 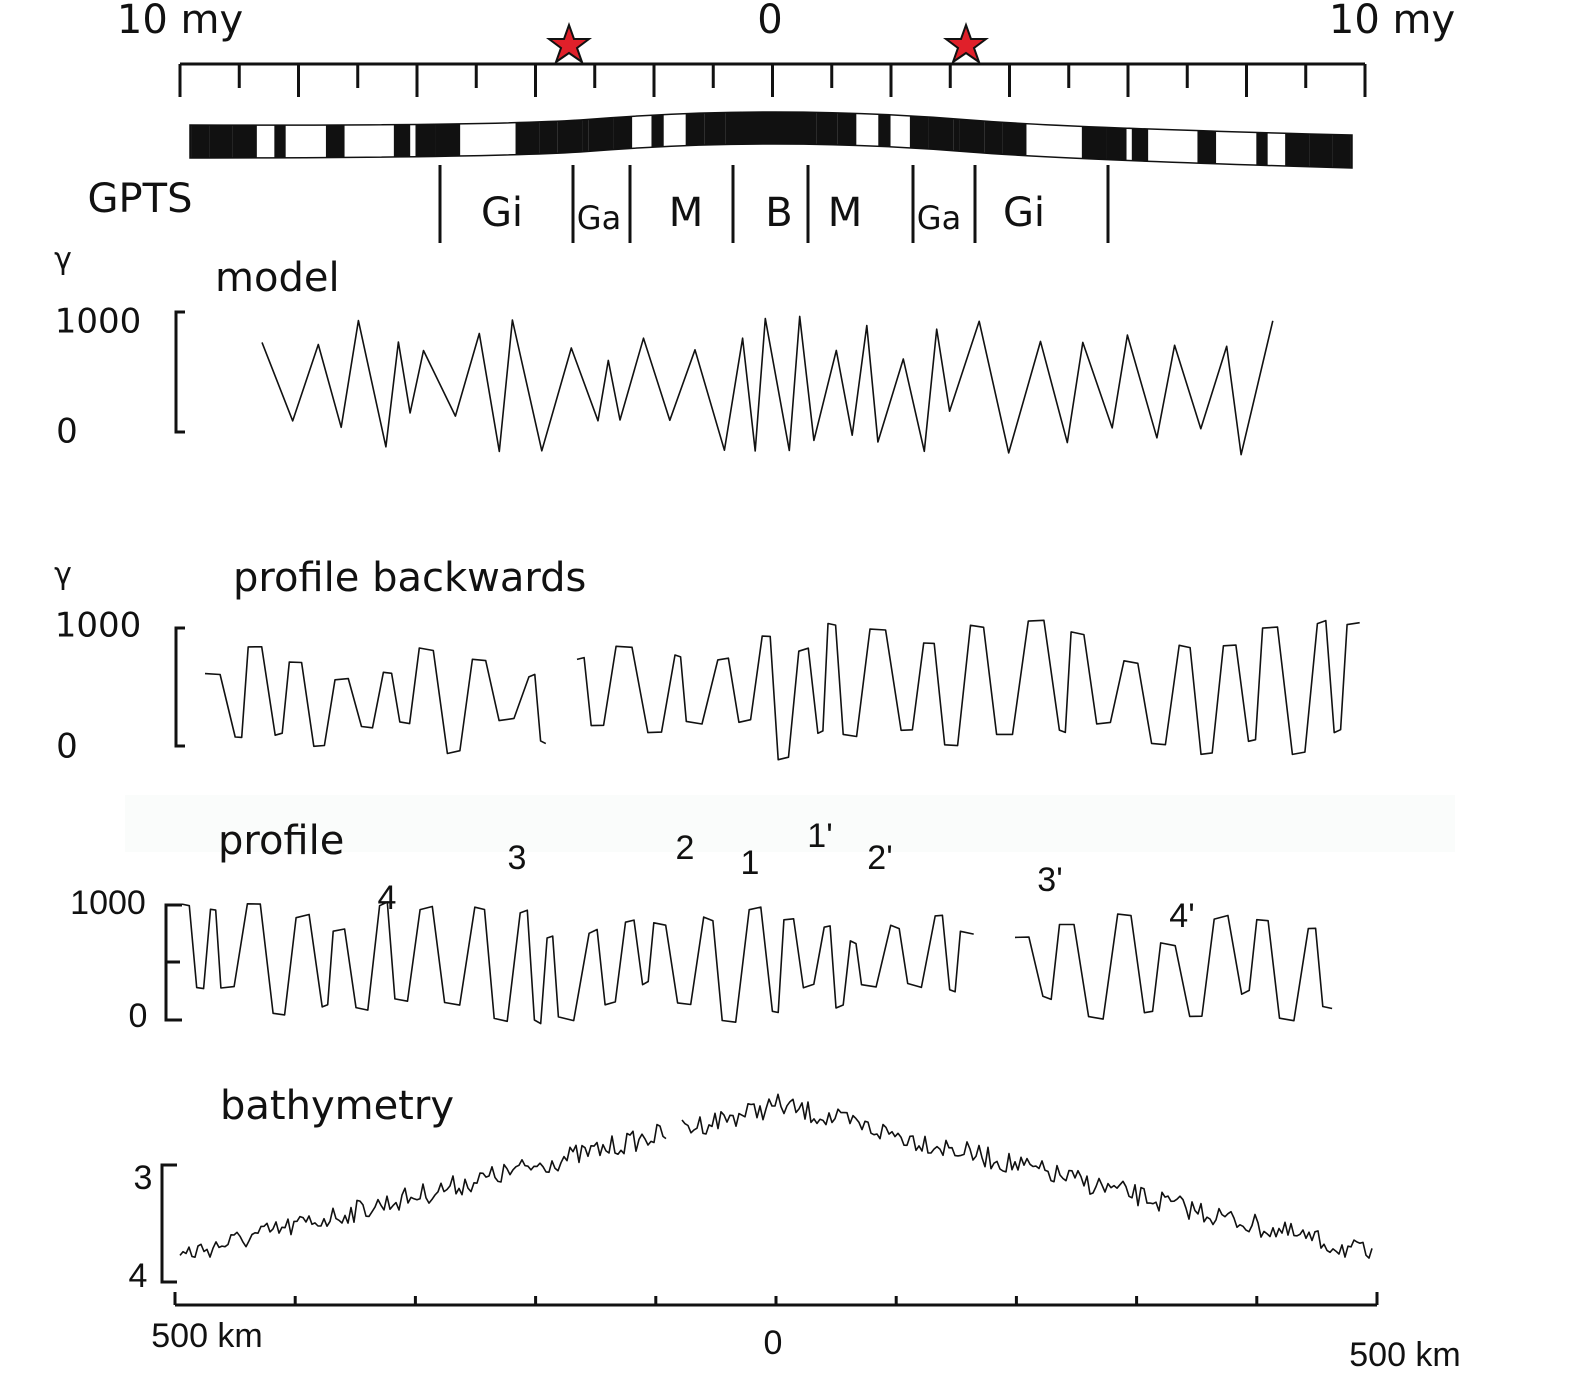 I want to click on panel-title: profile backwards, so click(x=409, y=578).